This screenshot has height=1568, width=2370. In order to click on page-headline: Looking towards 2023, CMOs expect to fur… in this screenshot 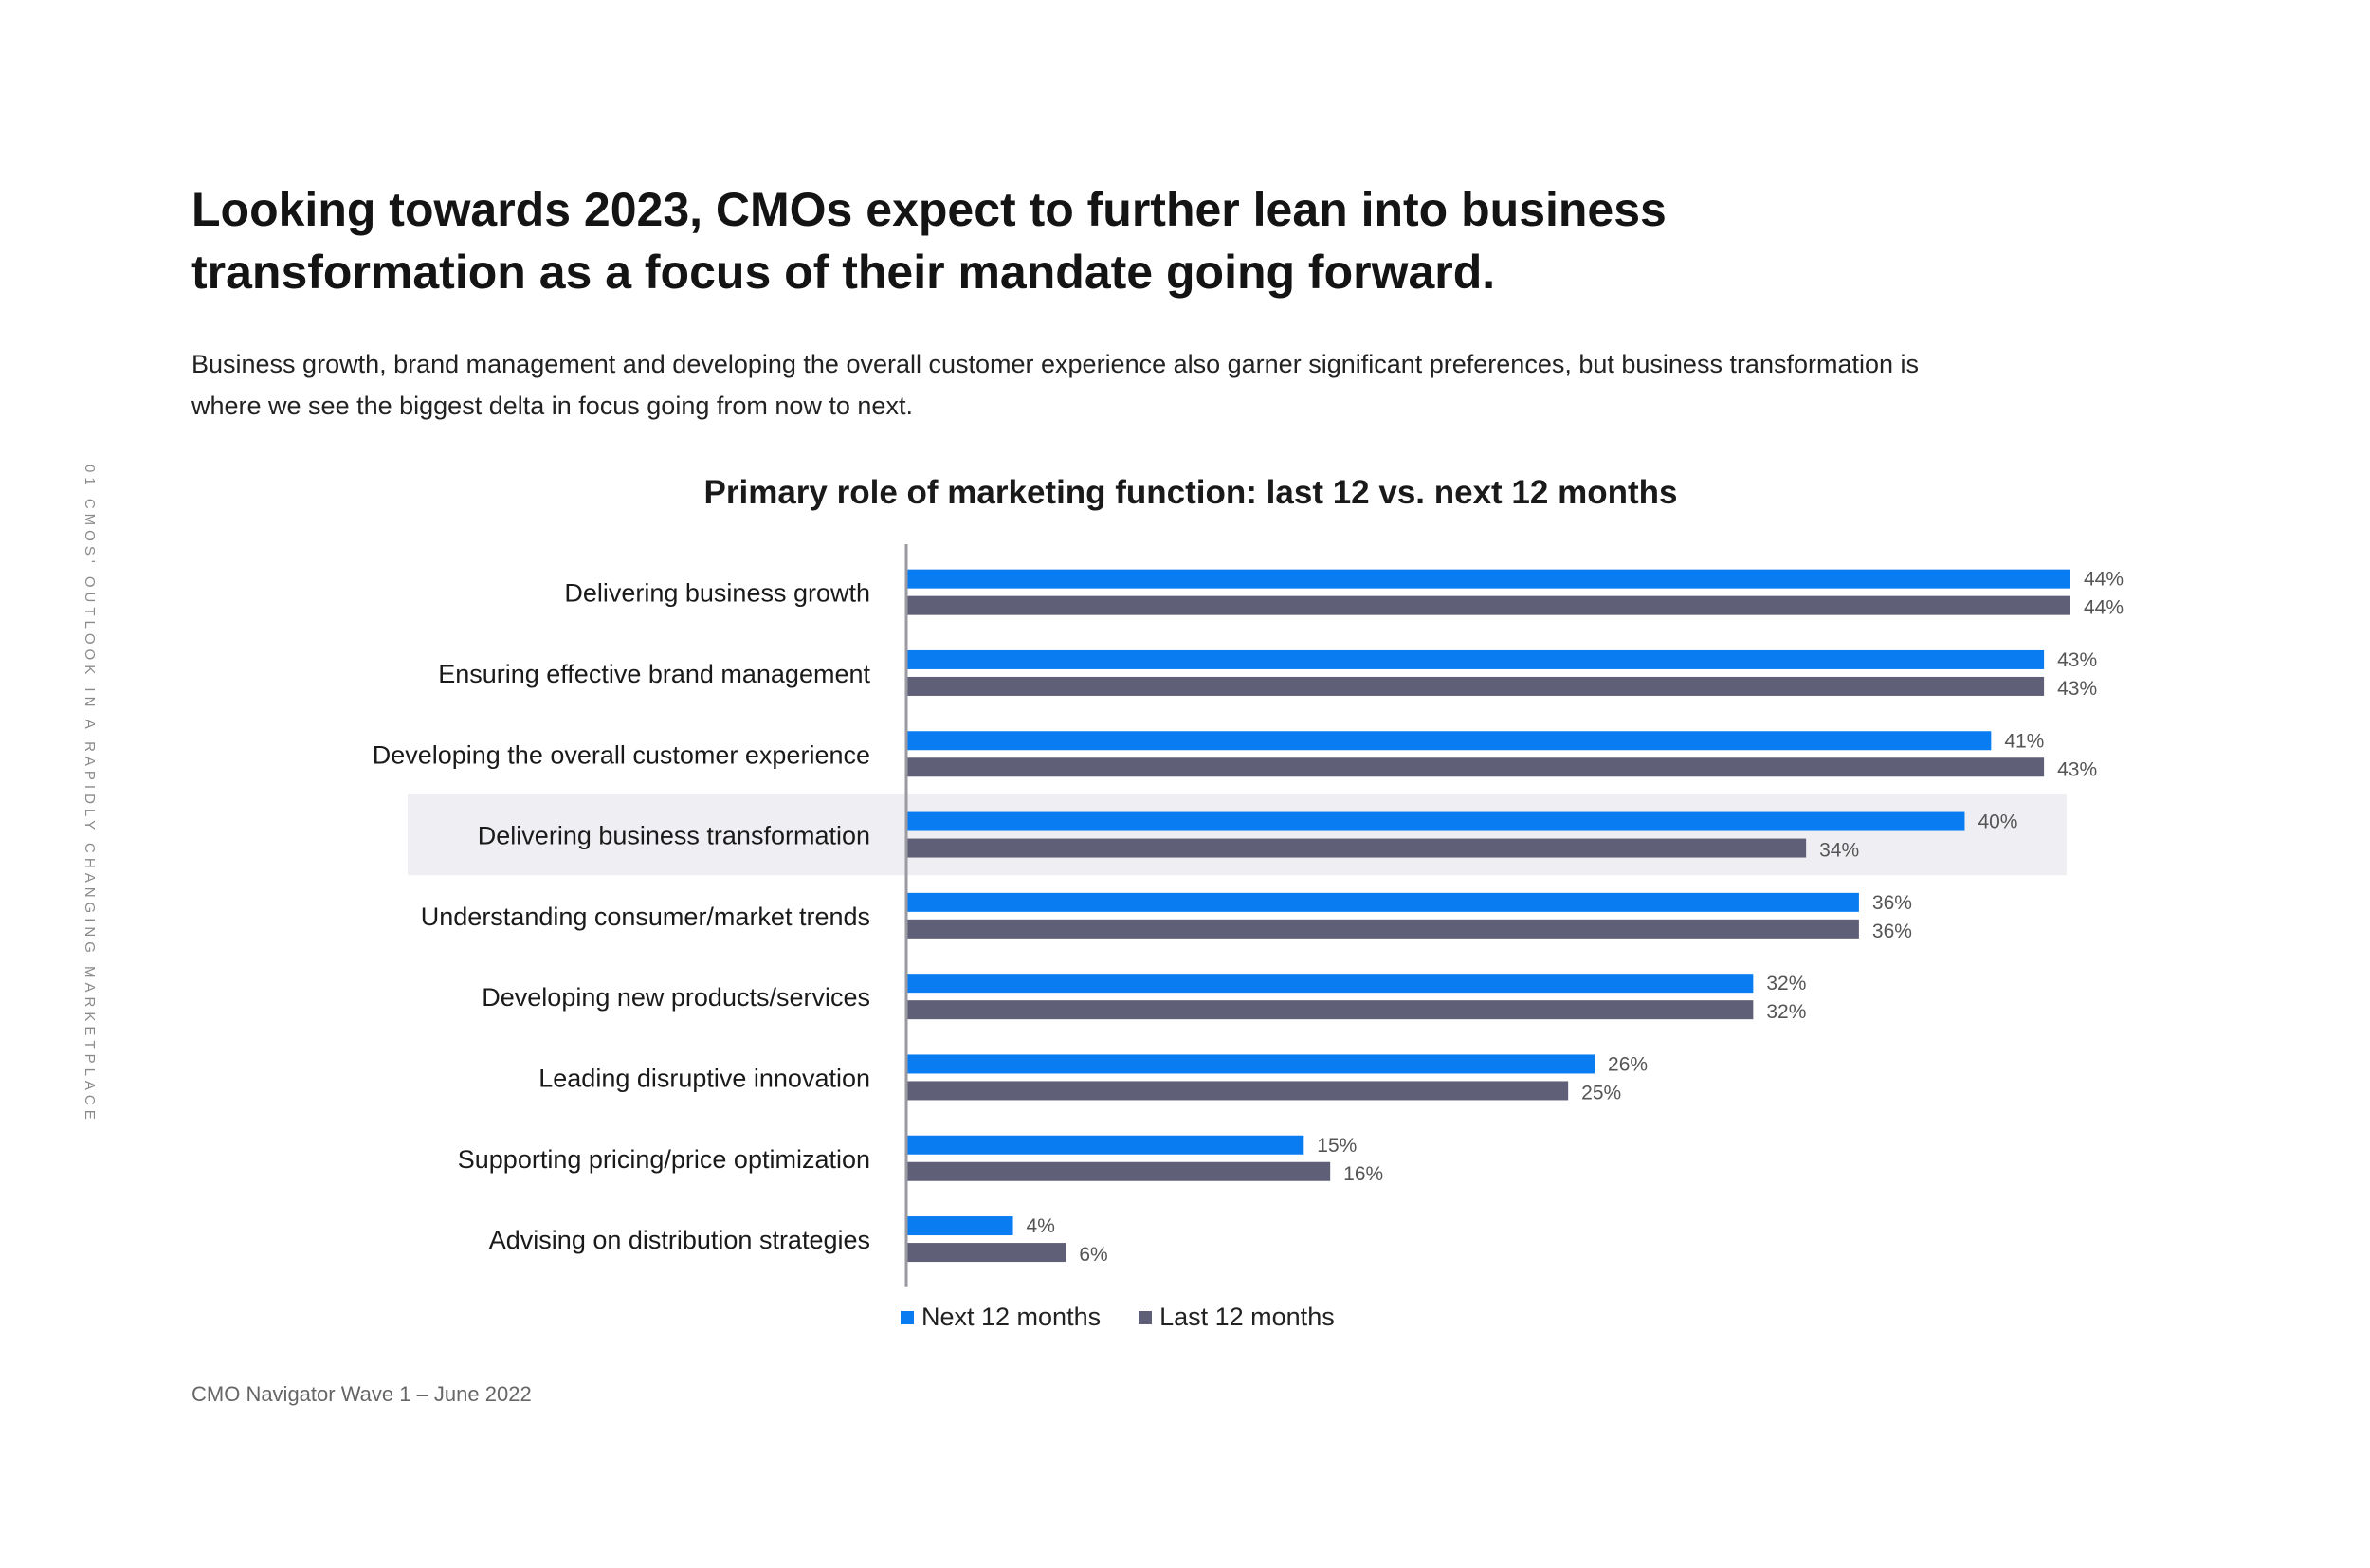, I will do `click(997, 240)`.